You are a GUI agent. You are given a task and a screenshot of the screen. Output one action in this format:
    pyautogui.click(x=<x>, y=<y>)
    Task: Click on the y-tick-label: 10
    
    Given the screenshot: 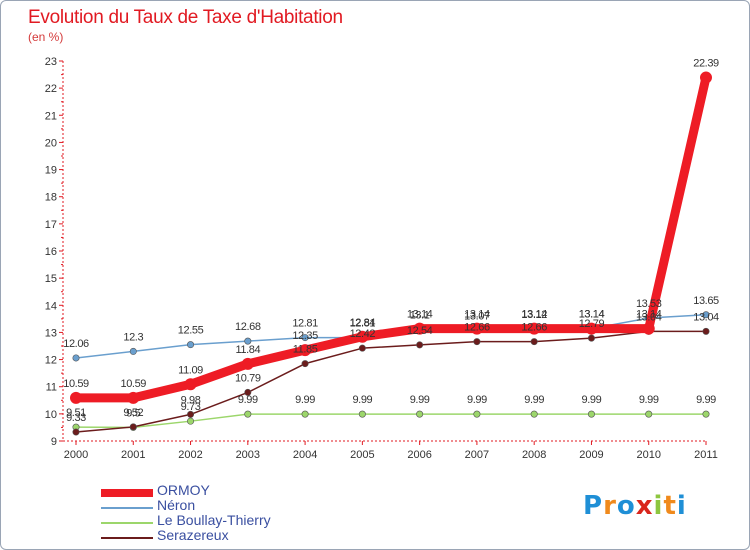 What is the action you would take?
    pyautogui.click(x=51, y=415)
    